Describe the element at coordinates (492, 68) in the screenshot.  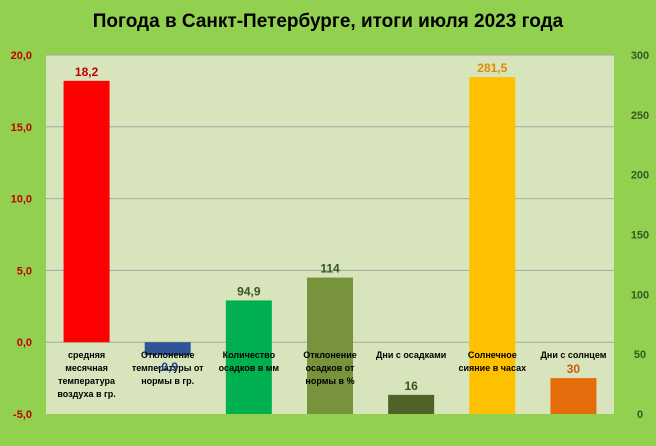
I see `data-label: 281,5` at that location.